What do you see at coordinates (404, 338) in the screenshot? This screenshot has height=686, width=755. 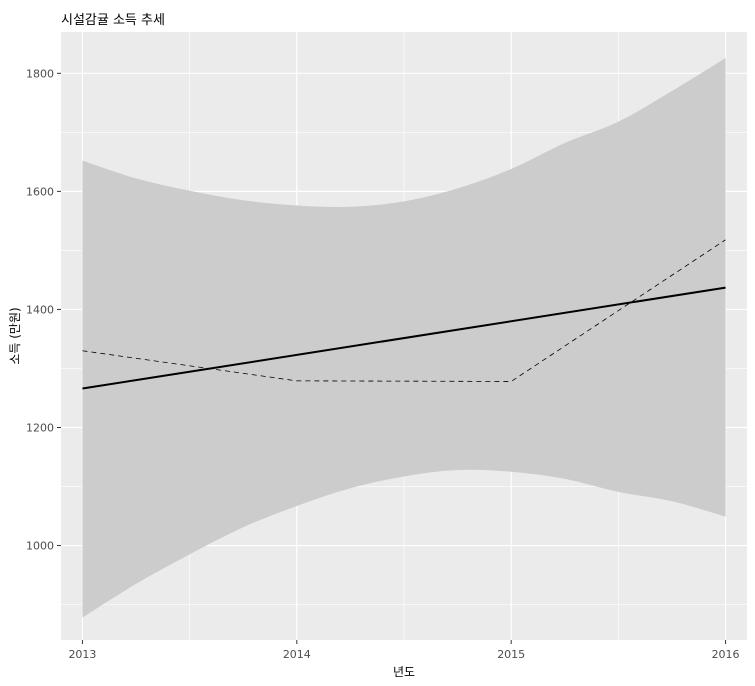 I see `series-line-solid` at bounding box center [404, 338].